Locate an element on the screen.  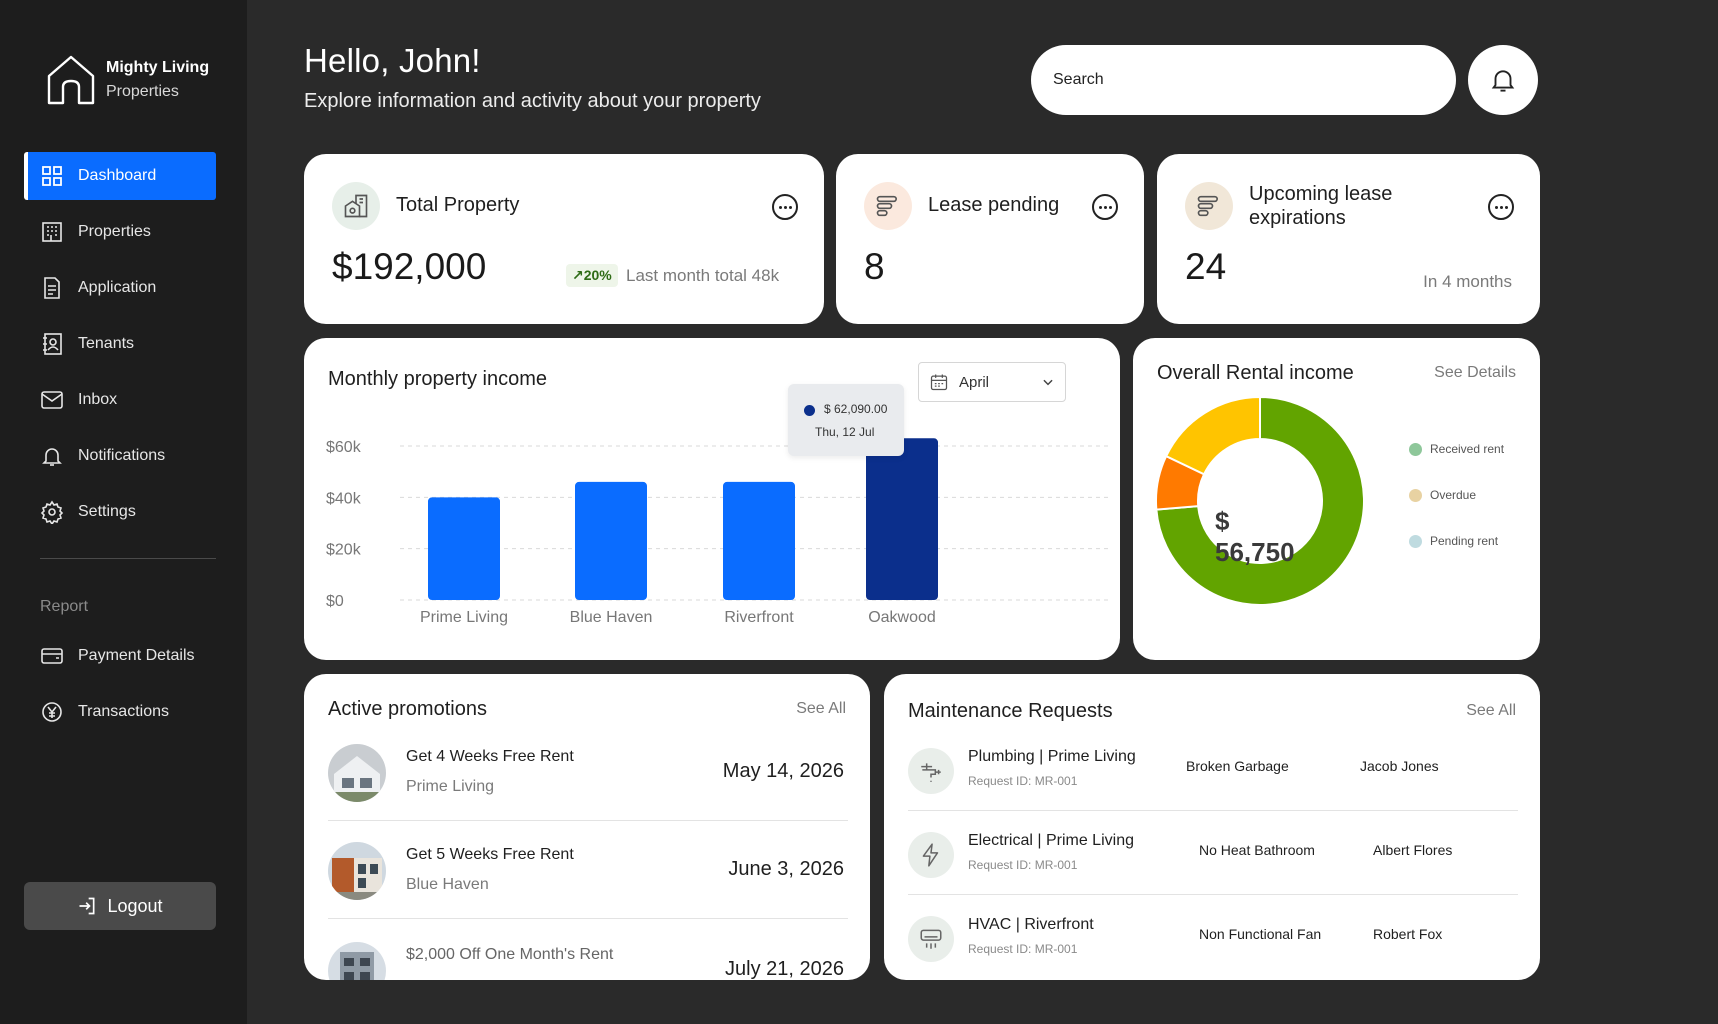
document-icon is located at coordinates (52, 288).